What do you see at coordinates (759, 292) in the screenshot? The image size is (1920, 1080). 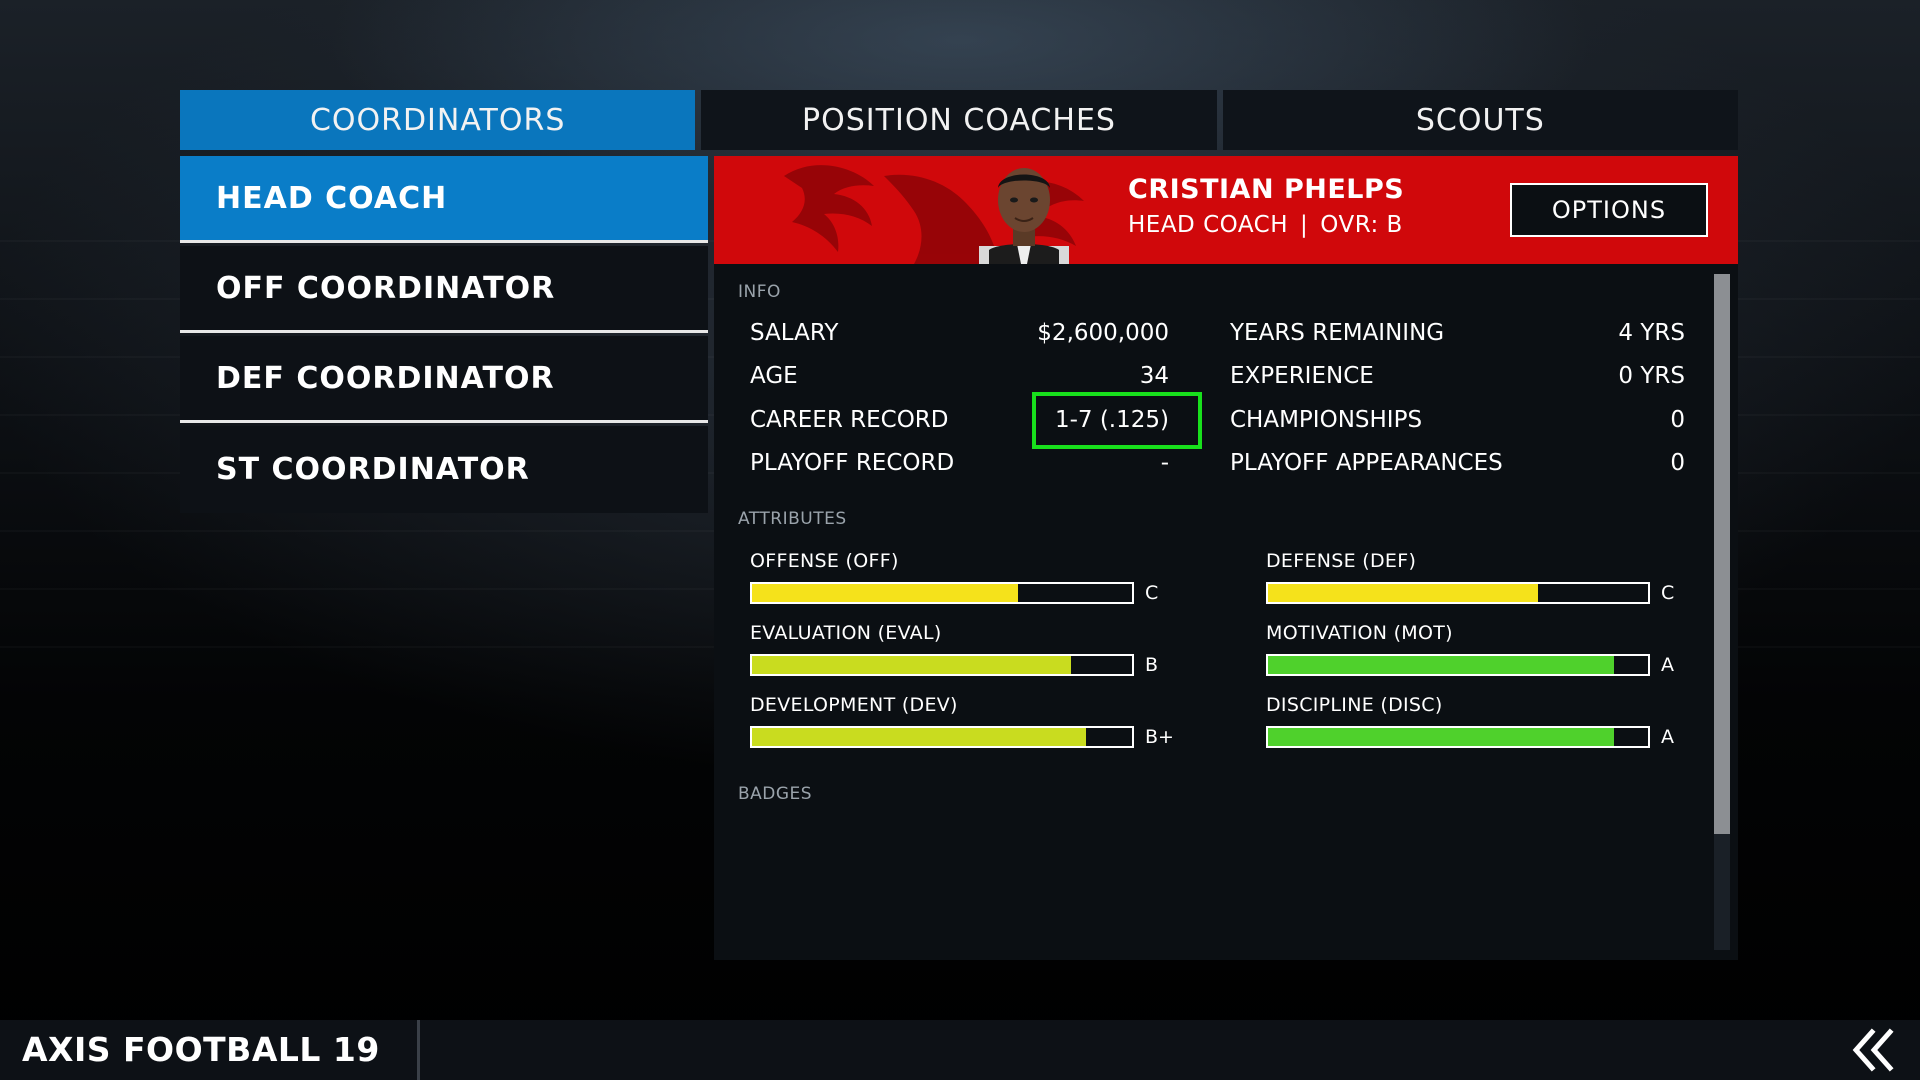 I see `info-section-label: INFO` at bounding box center [759, 292].